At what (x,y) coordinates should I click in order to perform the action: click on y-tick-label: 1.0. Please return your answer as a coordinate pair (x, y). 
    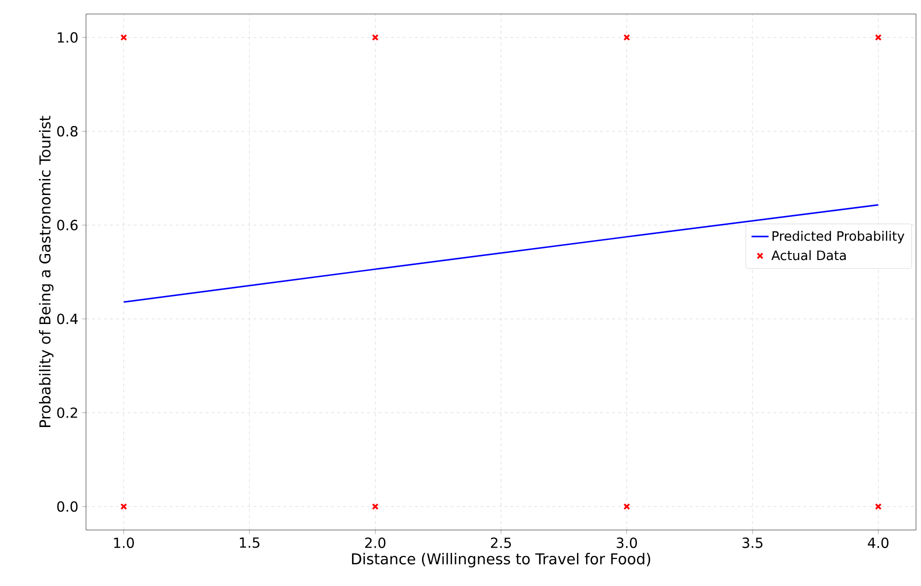
    Looking at the image, I should click on (68, 37).